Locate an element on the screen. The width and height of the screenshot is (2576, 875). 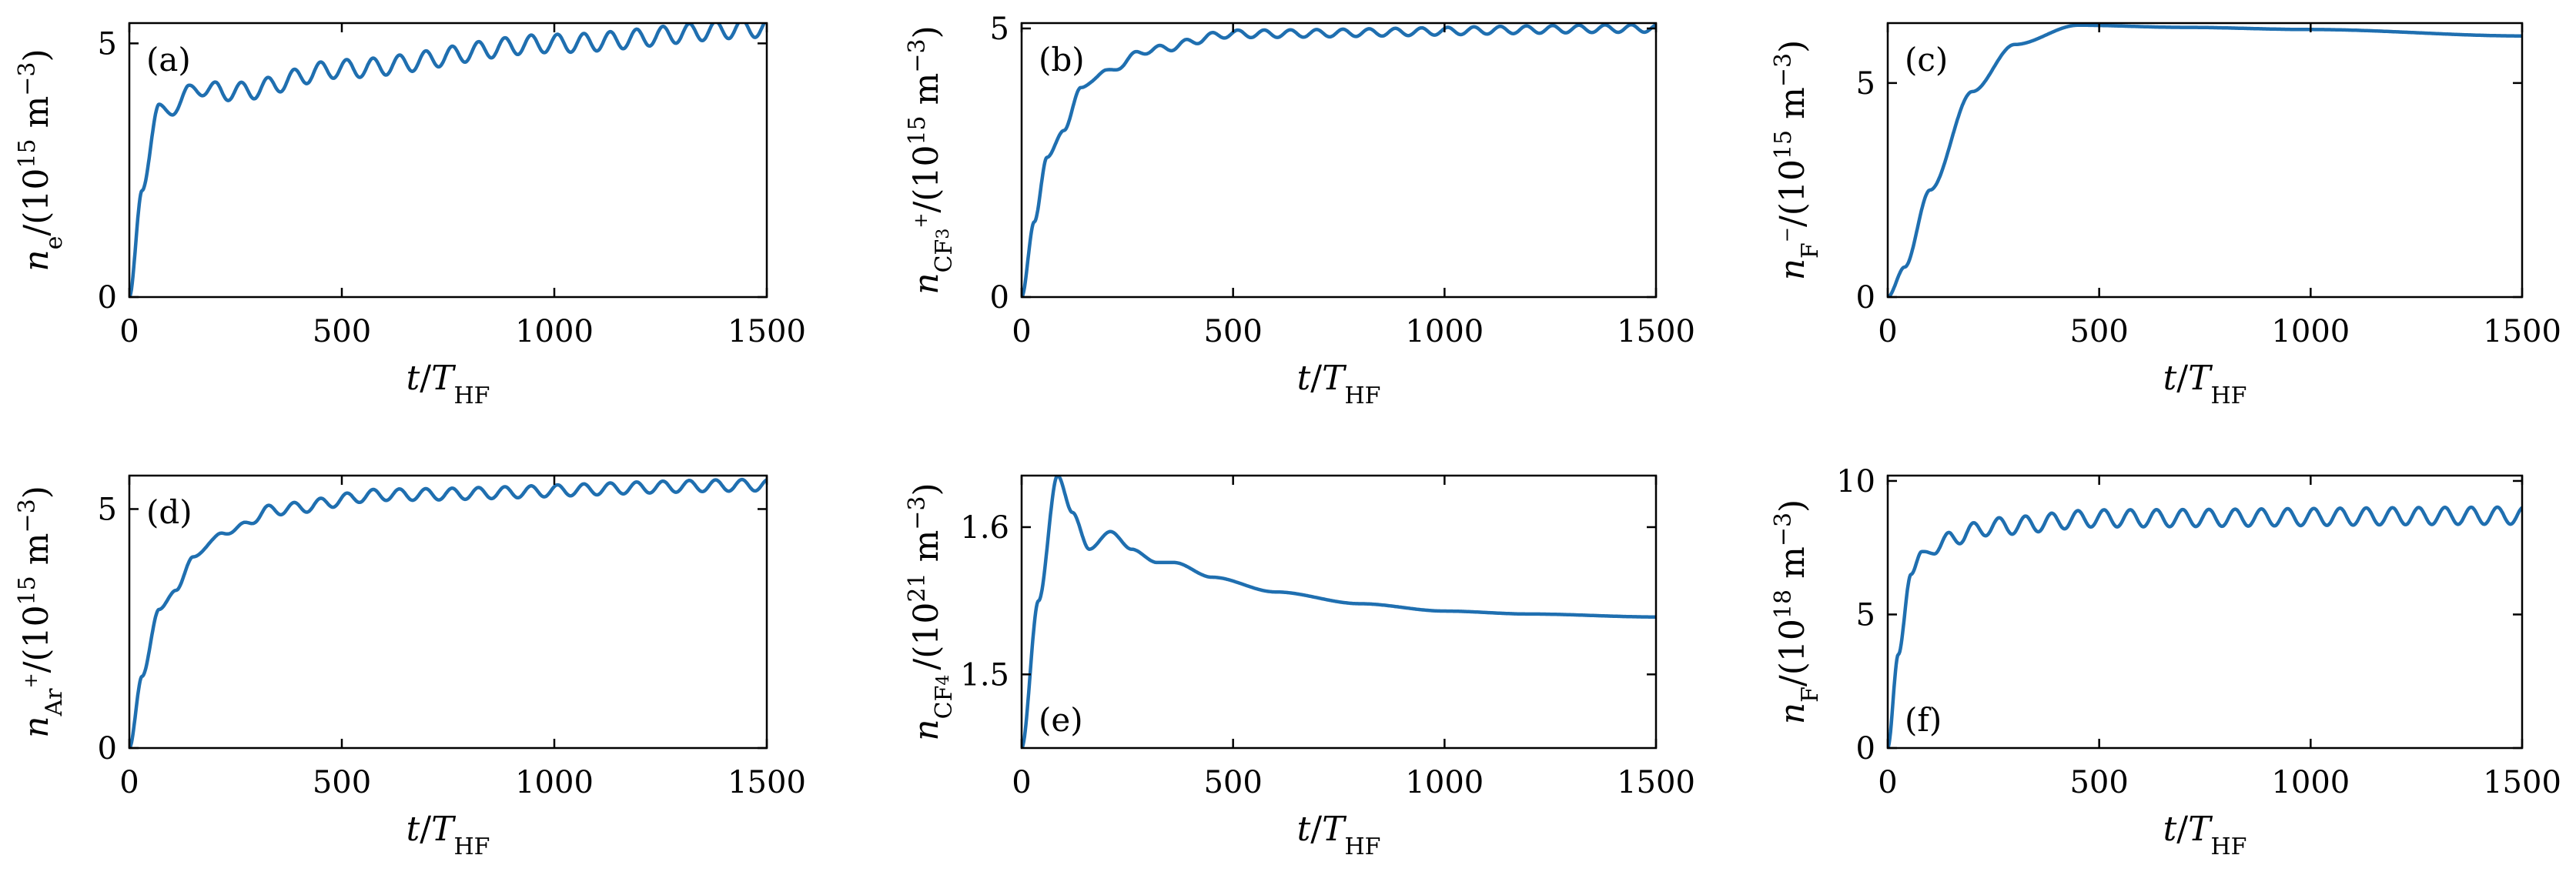
x-axis-label-c: t/THF is located at coordinates (2205, 384).